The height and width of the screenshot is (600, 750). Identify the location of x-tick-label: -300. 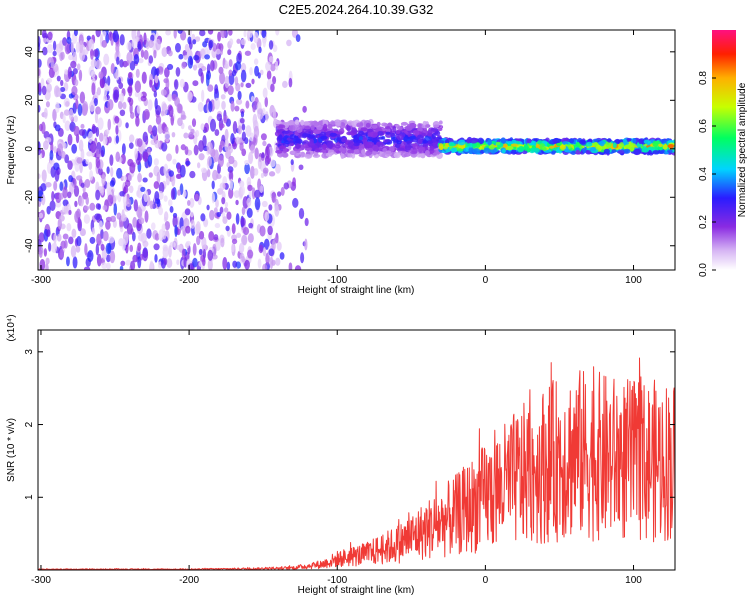
(41, 580).